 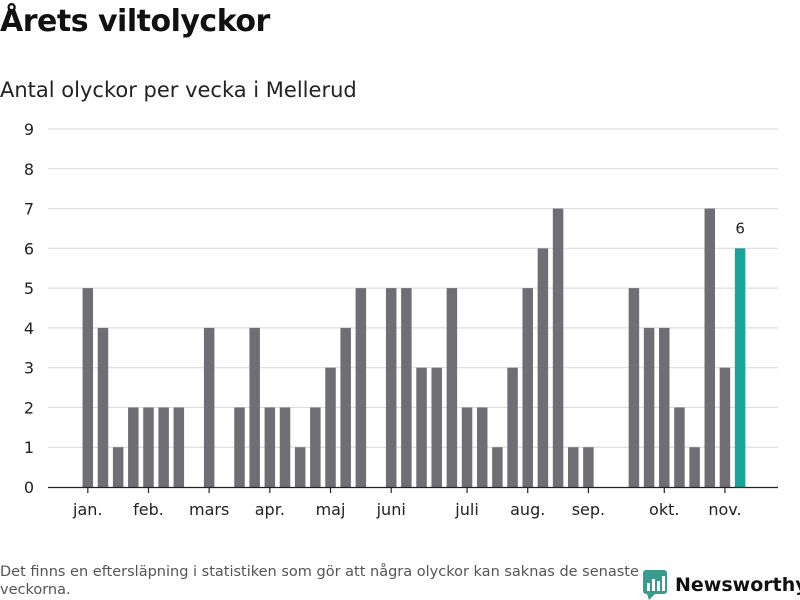 What do you see at coordinates (270, 509) in the screenshot?
I see `x-tick-label: apr.` at bounding box center [270, 509].